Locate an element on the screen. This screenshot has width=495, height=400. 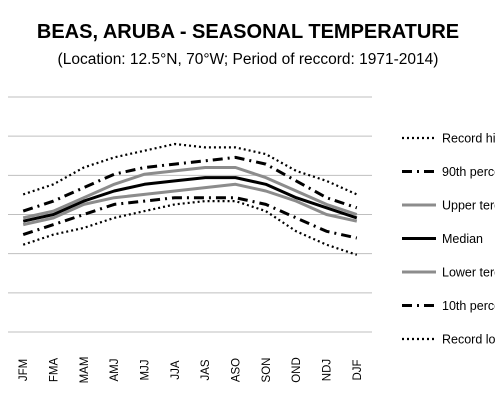
chart-title: BEAS, ARUBA - SEASONAL TEMPERATURE is located at coordinates (248, 32).